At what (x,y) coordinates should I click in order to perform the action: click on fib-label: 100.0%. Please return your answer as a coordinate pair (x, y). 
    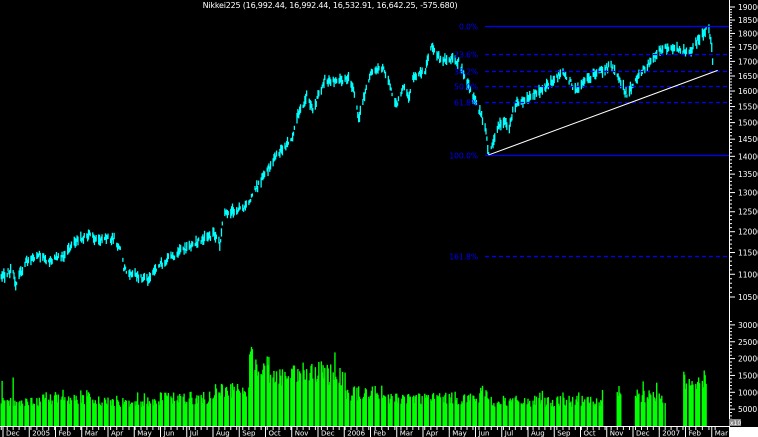
    Looking at the image, I should click on (463, 156).